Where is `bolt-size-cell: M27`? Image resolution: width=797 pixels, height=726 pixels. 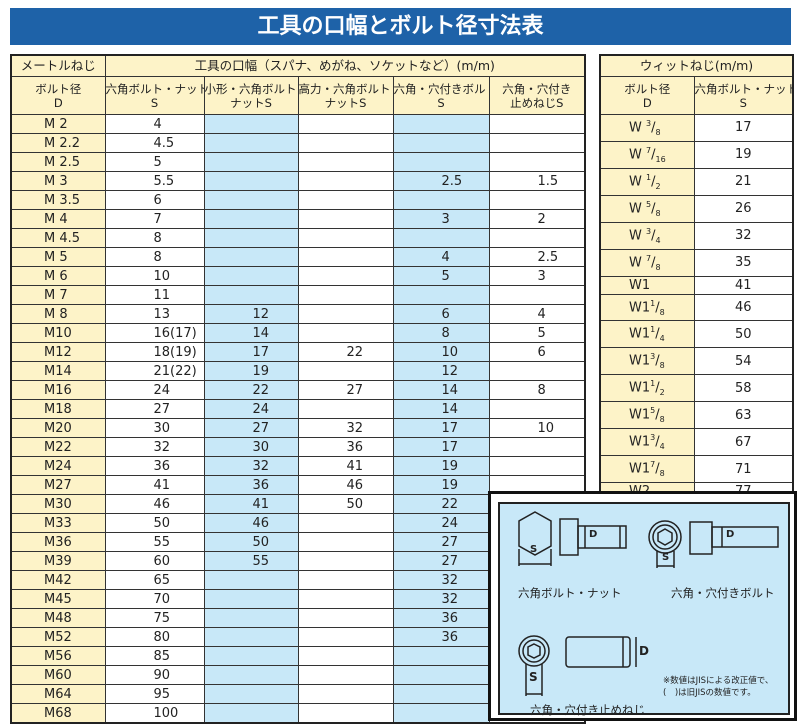
bolt-size-cell: M27 is located at coordinates (58, 485).